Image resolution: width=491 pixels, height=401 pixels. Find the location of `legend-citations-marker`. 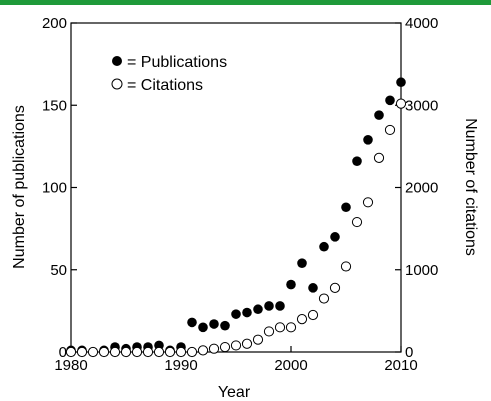

legend-citations-marker is located at coordinates (117, 84).